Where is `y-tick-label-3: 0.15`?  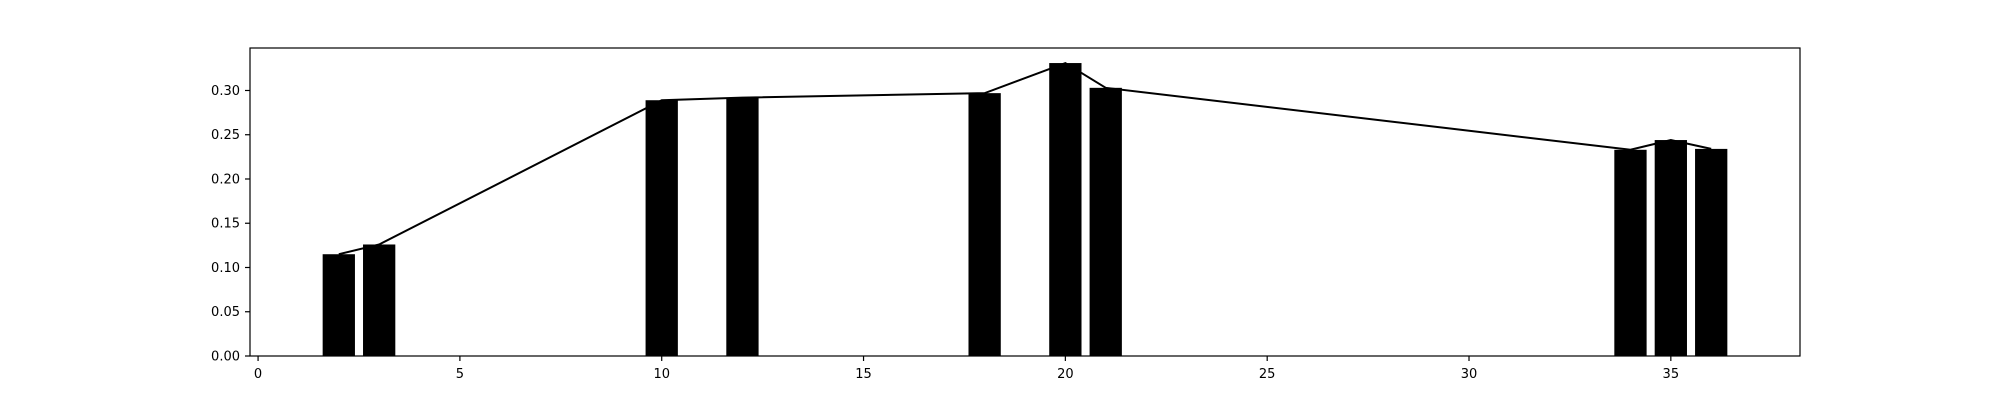 y-tick-label-3: 0.15 is located at coordinates (225, 224).